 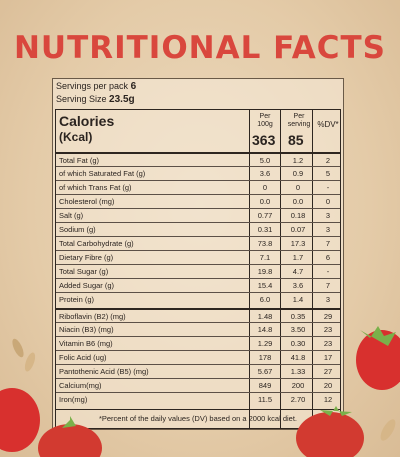 I want to click on nutrient-name: Iron(mg), so click(x=73, y=399).